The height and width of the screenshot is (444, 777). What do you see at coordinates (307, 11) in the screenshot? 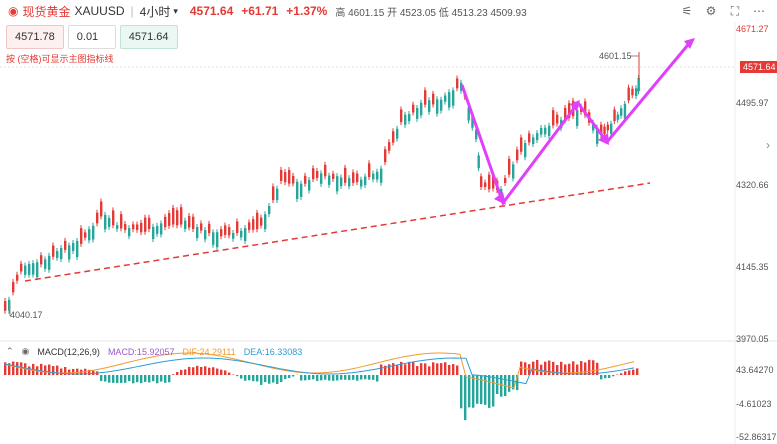
I see `price-change-pct: +1.37%` at bounding box center [307, 11].